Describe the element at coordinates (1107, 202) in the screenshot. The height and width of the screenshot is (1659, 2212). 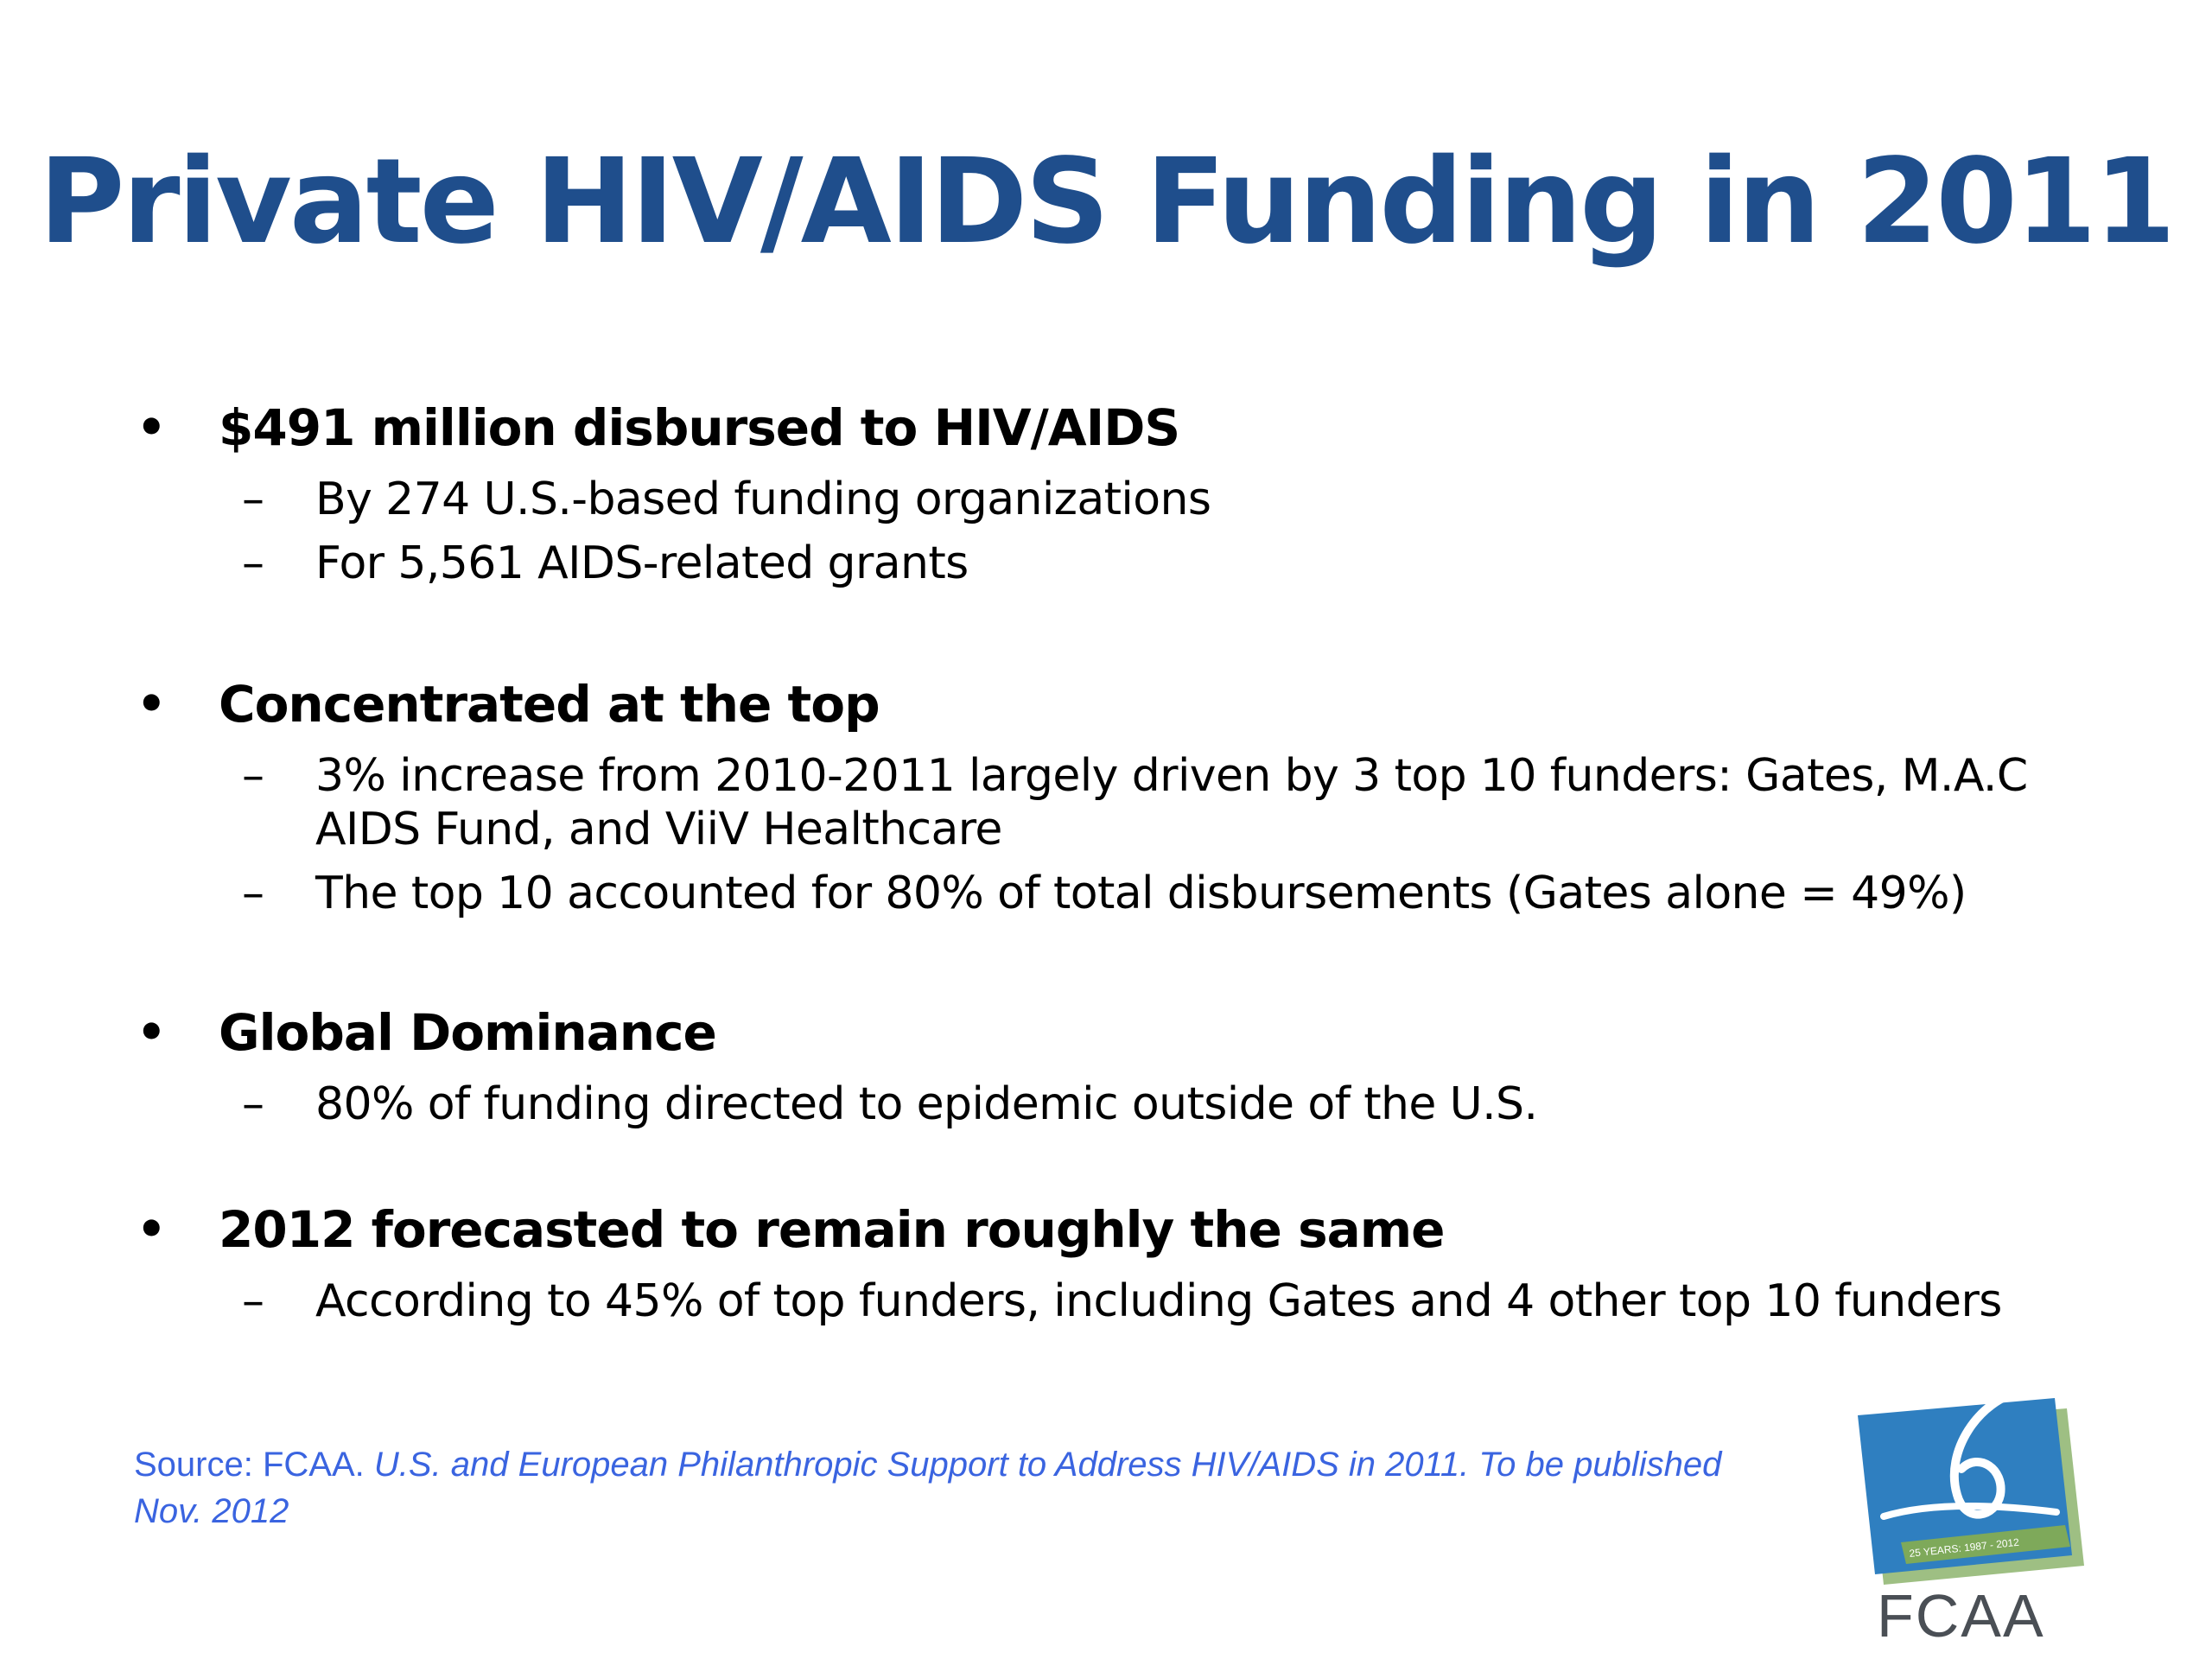
I see `slide-title: Private HIV/AIDS Funding in 2011` at that location.